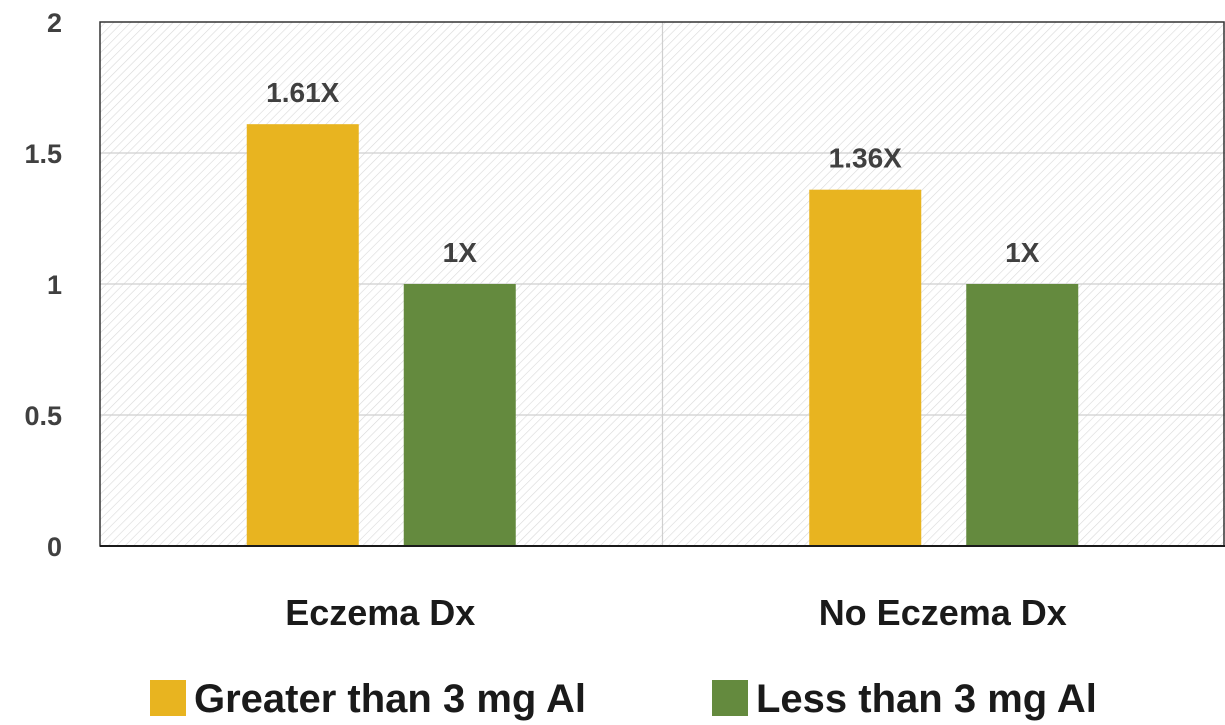 The image size is (1225, 725). I want to click on y-tick-label: 1.5, so click(43, 154).